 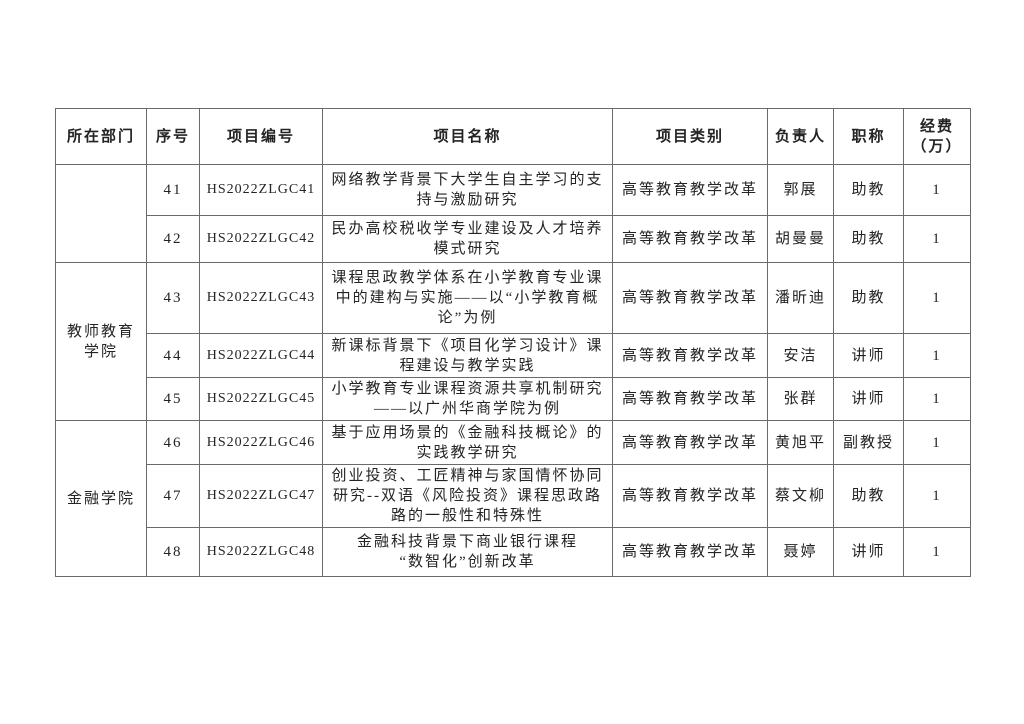 I want to click on cell-seq: 45, so click(x=173, y=399).